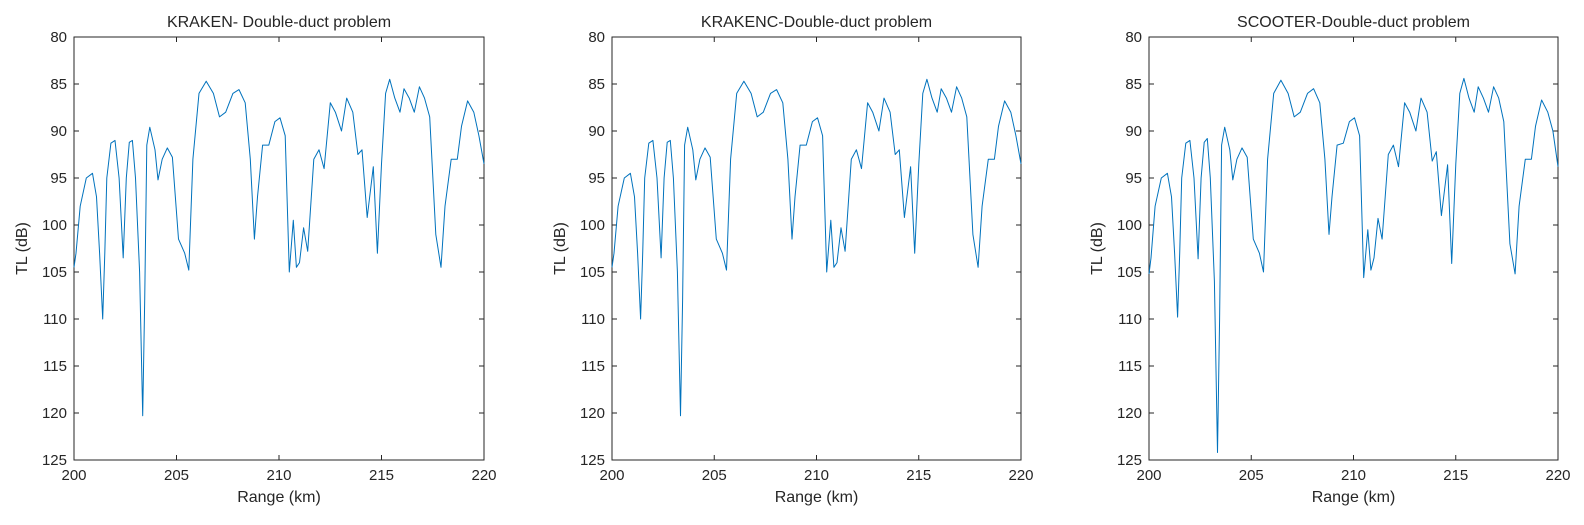  What do you see at coordinates (816, 22) in the screenshot?
I see `chart-title: KRAKENC-Double-duct problem` at bounding box center [816, 22].